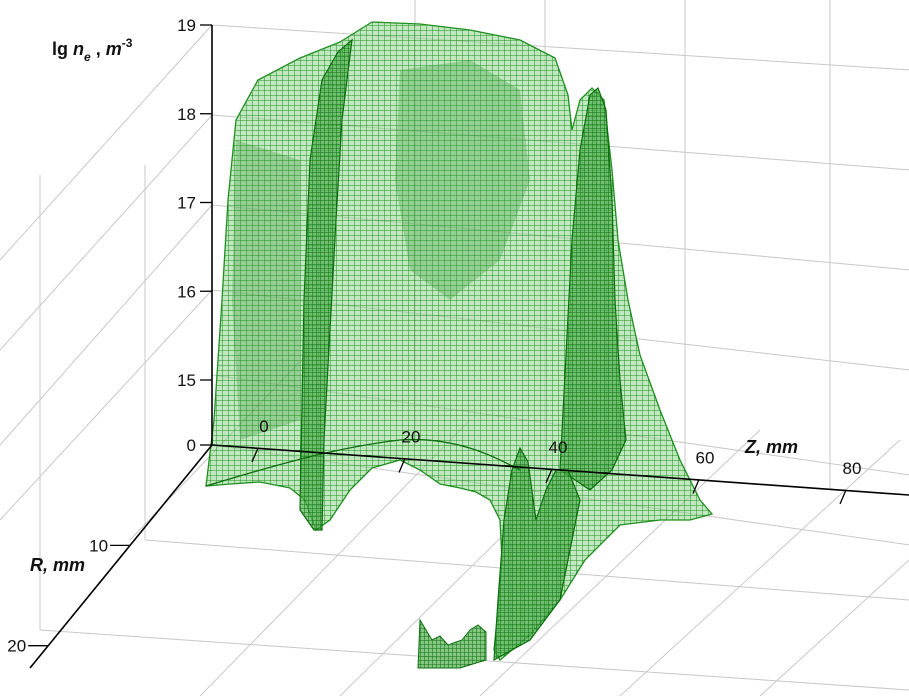  What do you see at coordinates (186, 203) in the screenshot?
I see `z-axis-tick-label: 17` at bounding box center [186, 203].